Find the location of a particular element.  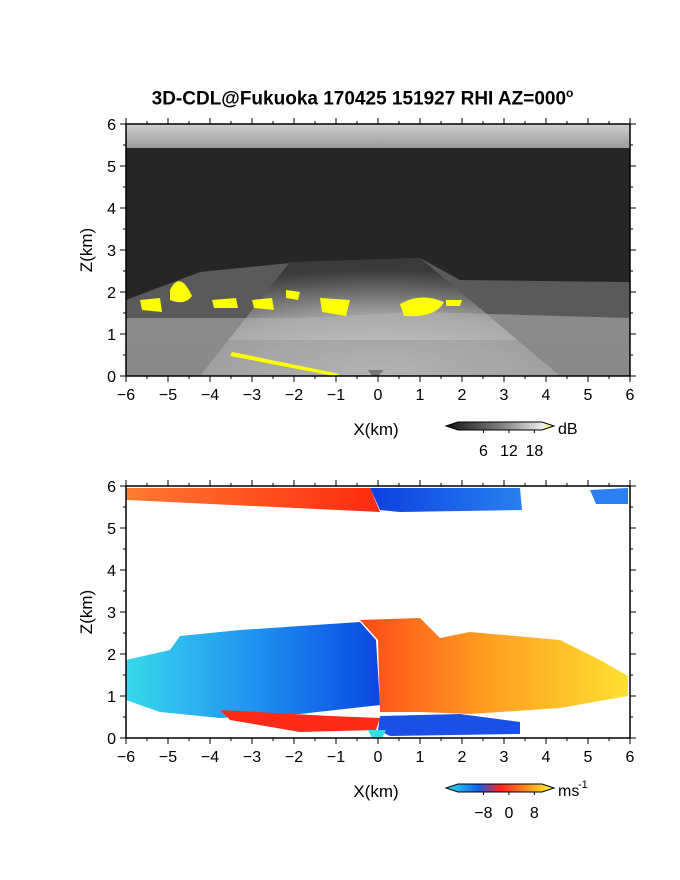

figure-title: 3D-CDL@Fukuoka 170425 151927 RHI AZ=000o is located at coordinates (340, 98).